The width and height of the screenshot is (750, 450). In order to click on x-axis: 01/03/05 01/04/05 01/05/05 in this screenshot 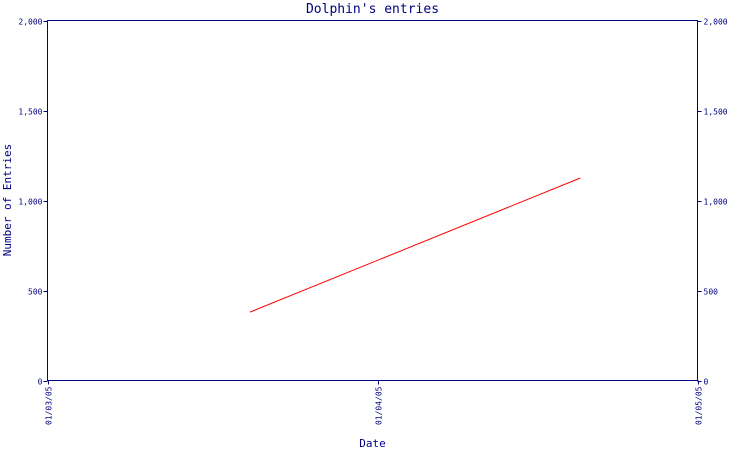, I will do `click(374, 402)`.